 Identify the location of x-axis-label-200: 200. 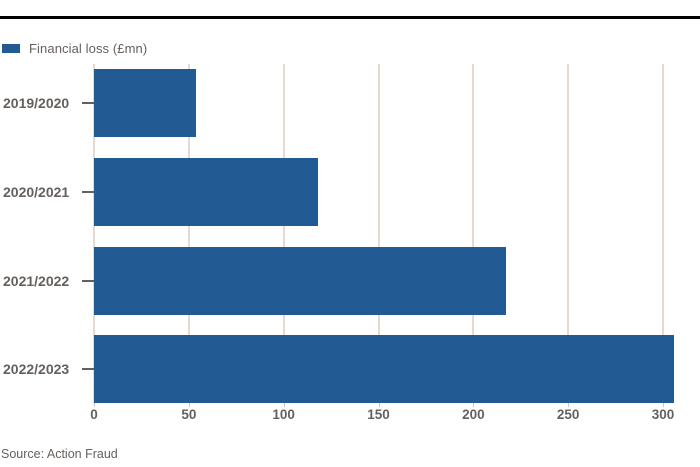
(473, 414).